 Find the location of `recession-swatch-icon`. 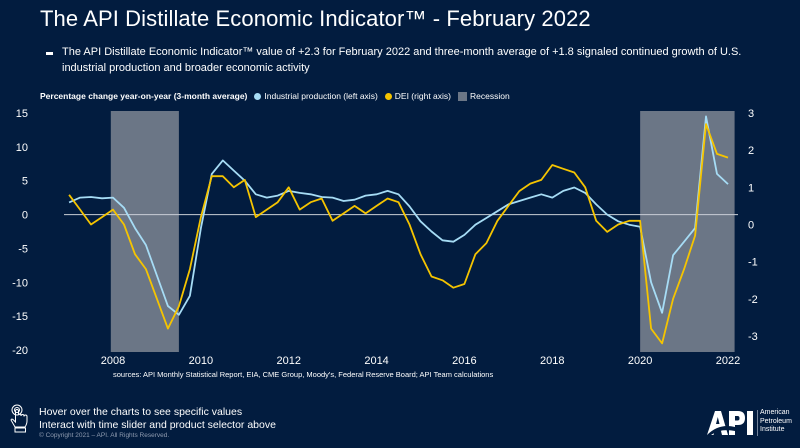

recession-swatch-icon is located at coordinates (462, 96).